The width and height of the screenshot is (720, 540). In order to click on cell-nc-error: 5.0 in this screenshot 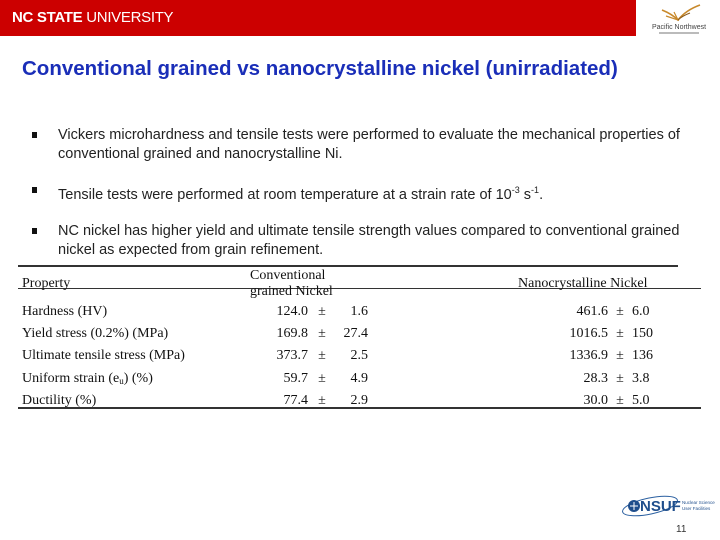, I will do `click(641, 401)`.